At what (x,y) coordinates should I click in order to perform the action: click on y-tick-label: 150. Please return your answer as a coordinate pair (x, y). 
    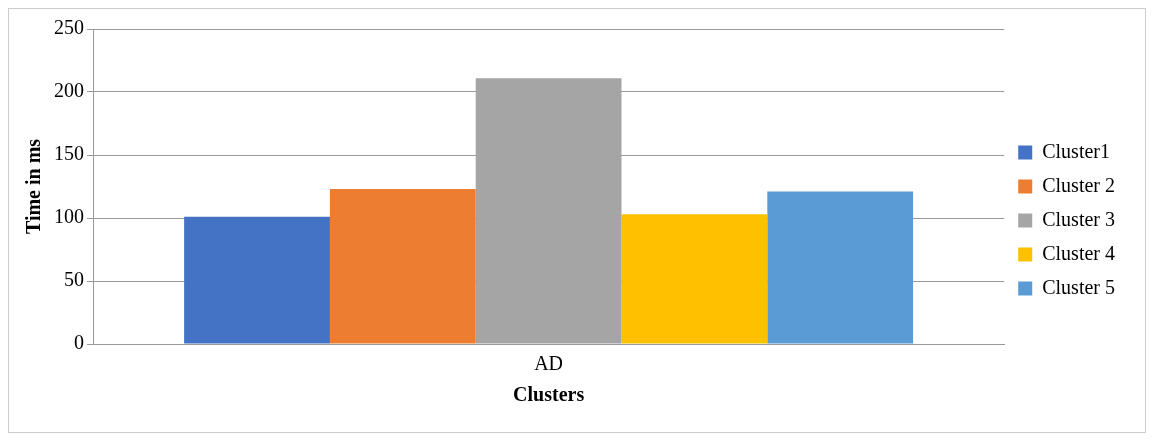
    Looking at the image, I should click on (69, 153).